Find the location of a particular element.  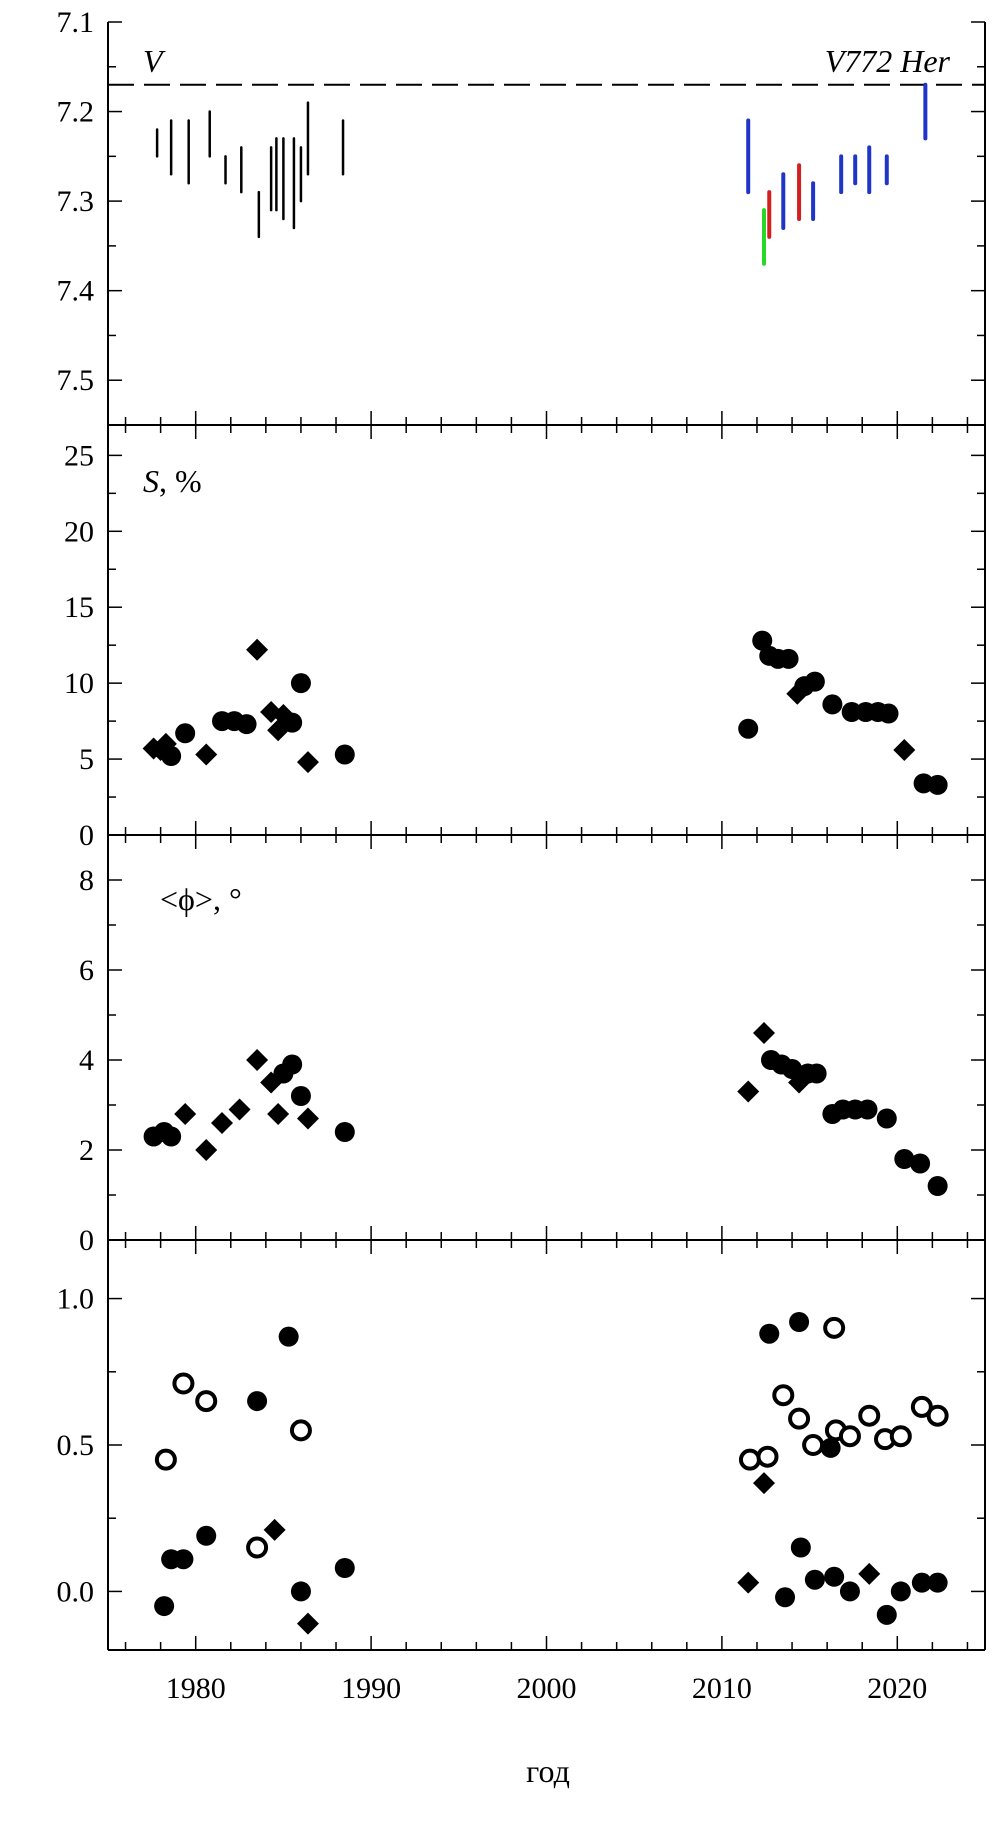

panel-label-s-unit: , % is located at coordinates (180, 481).